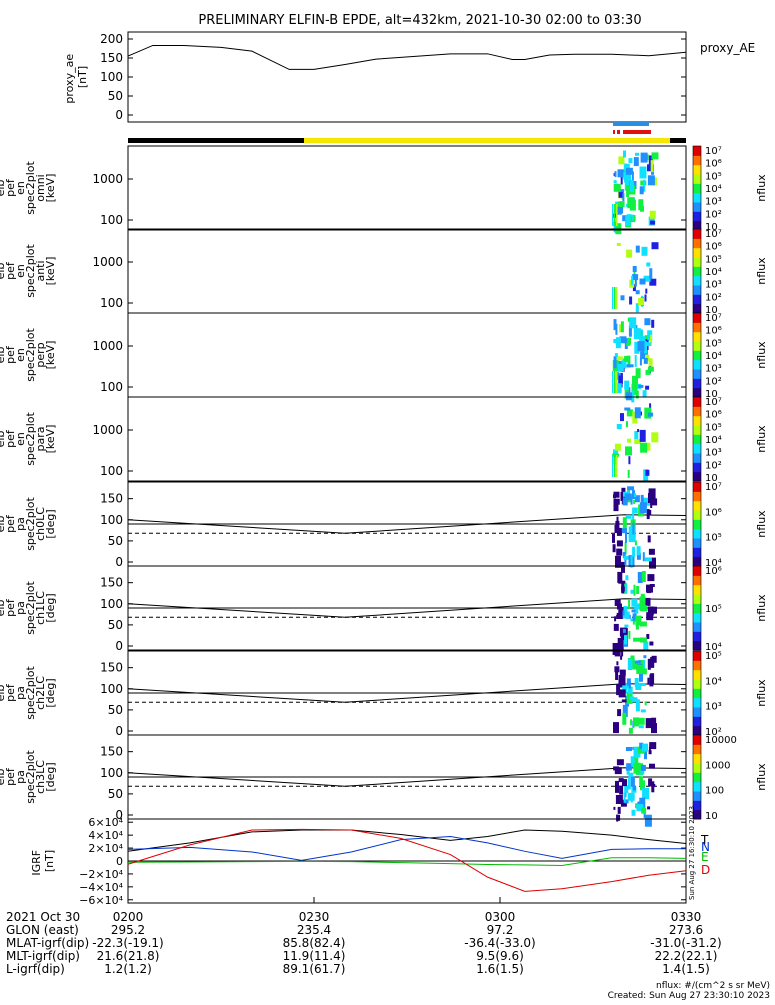 The image size is (775, 1005). I want to click on panel-ylabel-line: [deg], so click(50, 607).